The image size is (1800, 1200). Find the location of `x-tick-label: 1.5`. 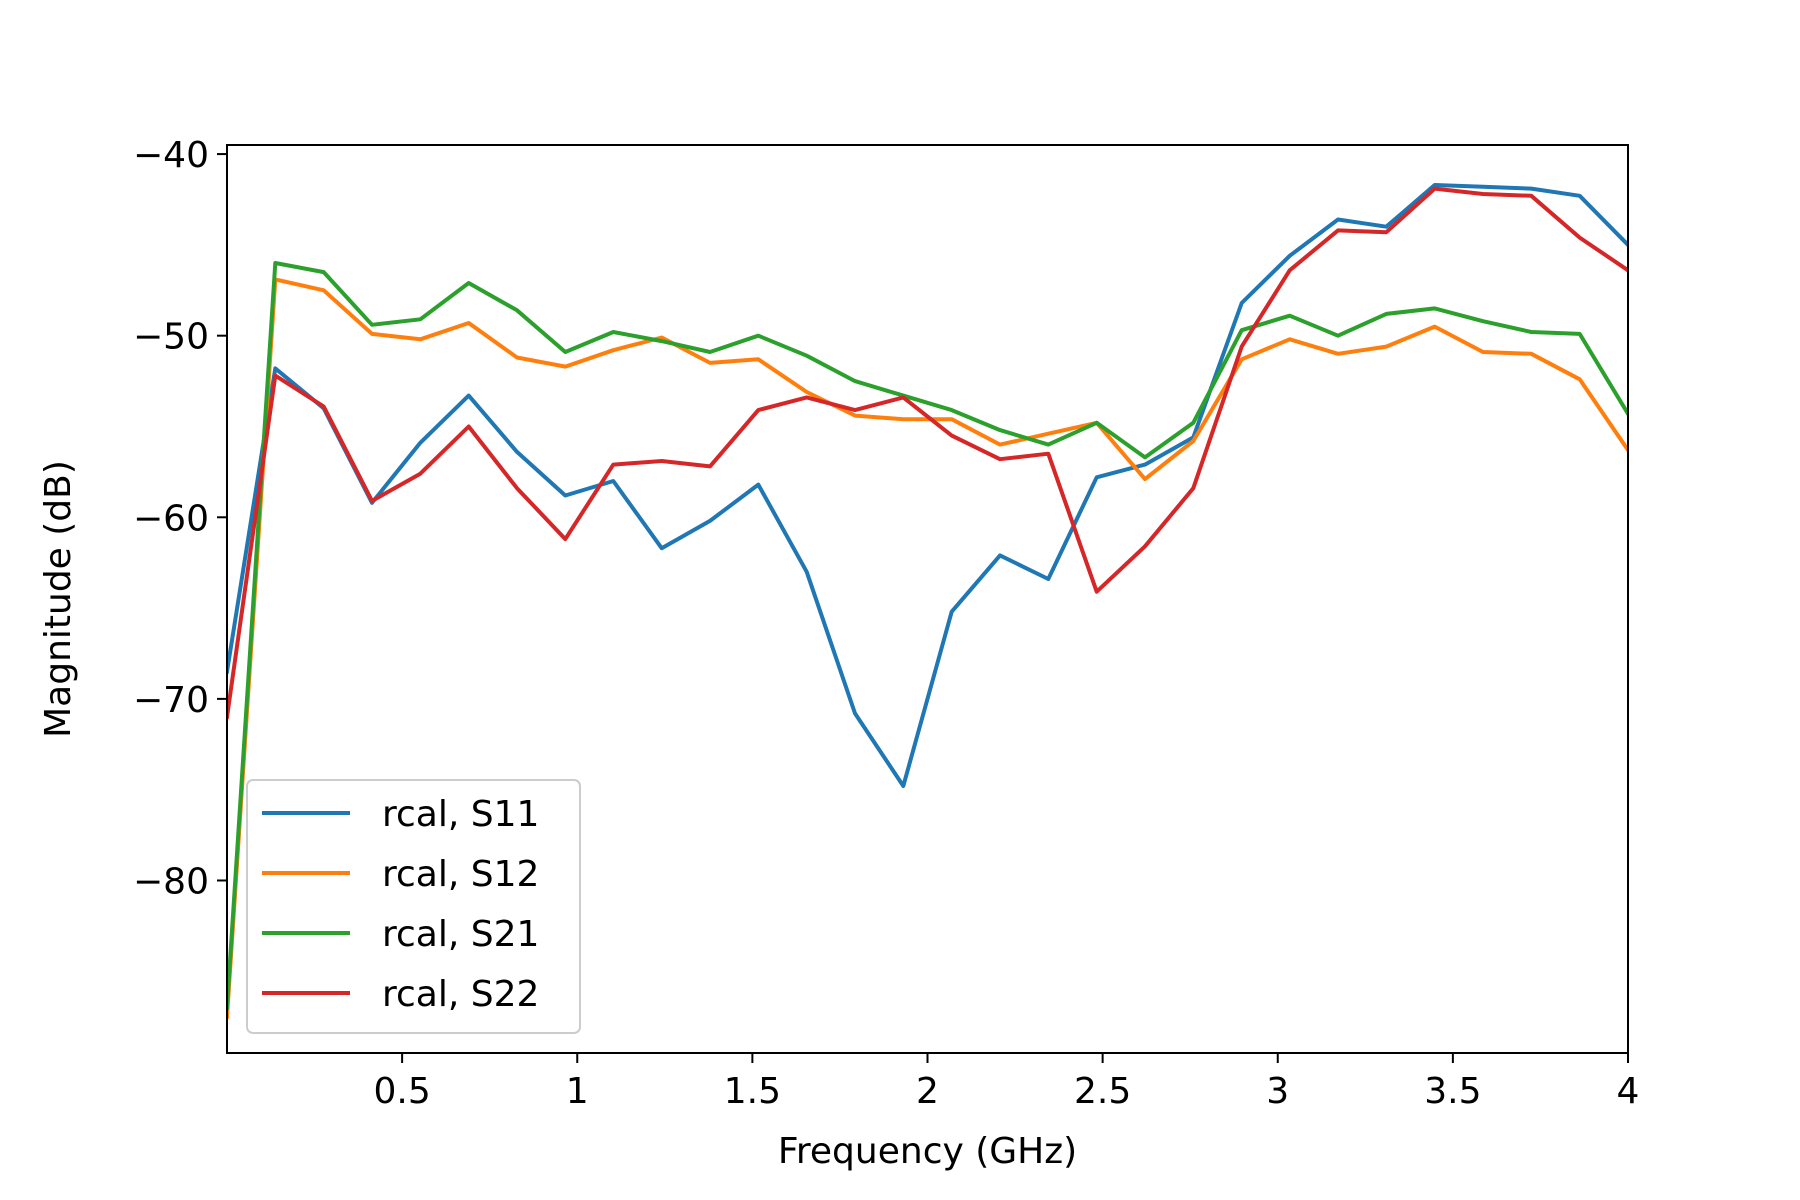

x-tick-label: 1.5 is located at coordinates (752, 1091).